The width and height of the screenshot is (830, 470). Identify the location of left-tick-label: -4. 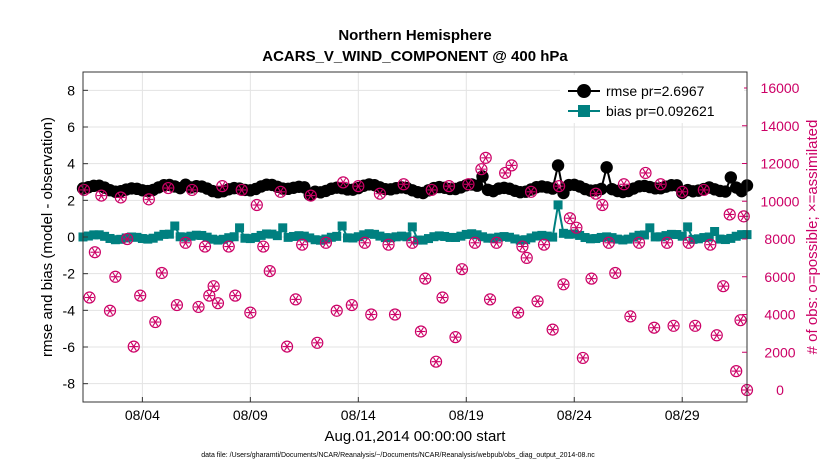
(69, 310).